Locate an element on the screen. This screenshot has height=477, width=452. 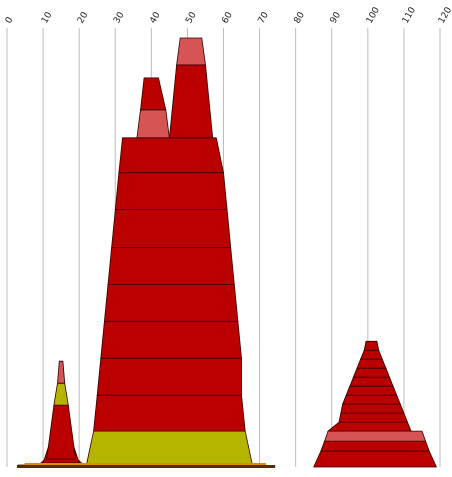
x-tick-label-50: 50 is located at coordinates (191, 17).